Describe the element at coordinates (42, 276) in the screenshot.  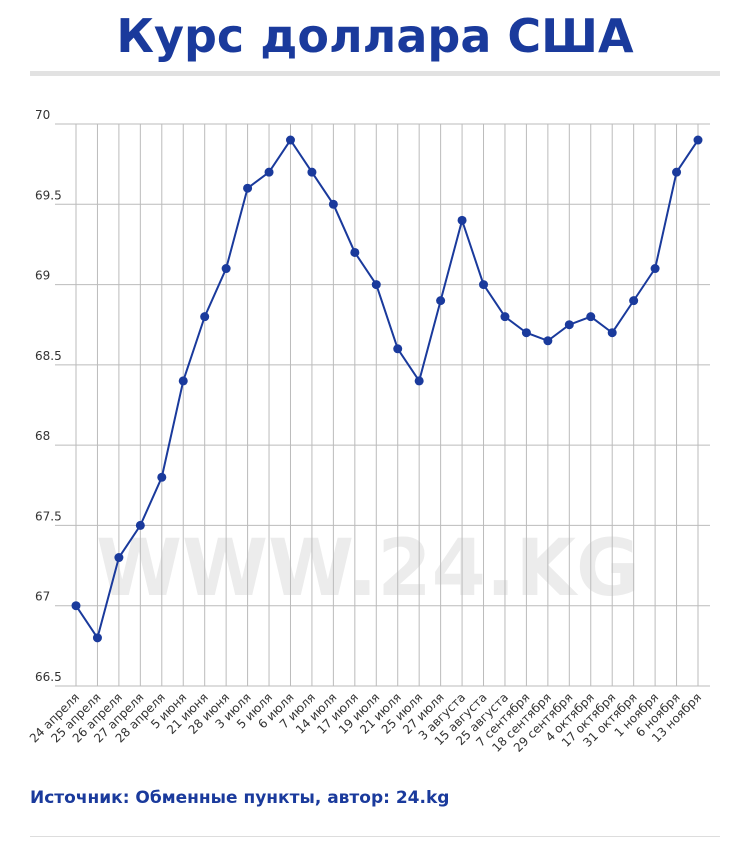
I see `y-tick-label: 69` at that location.